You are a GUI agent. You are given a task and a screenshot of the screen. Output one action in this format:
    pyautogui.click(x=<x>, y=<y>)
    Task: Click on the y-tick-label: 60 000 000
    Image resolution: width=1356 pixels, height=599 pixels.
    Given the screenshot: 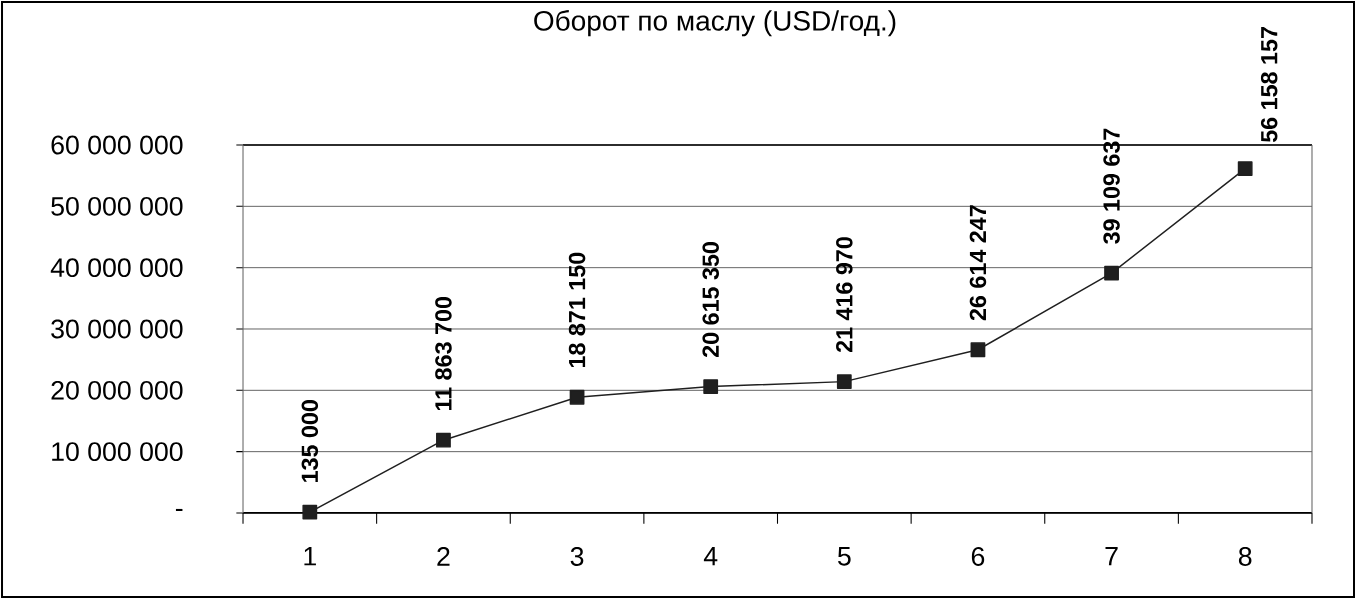 What is the action you would take?
    pyautogui.click(x=117, y=145)
    